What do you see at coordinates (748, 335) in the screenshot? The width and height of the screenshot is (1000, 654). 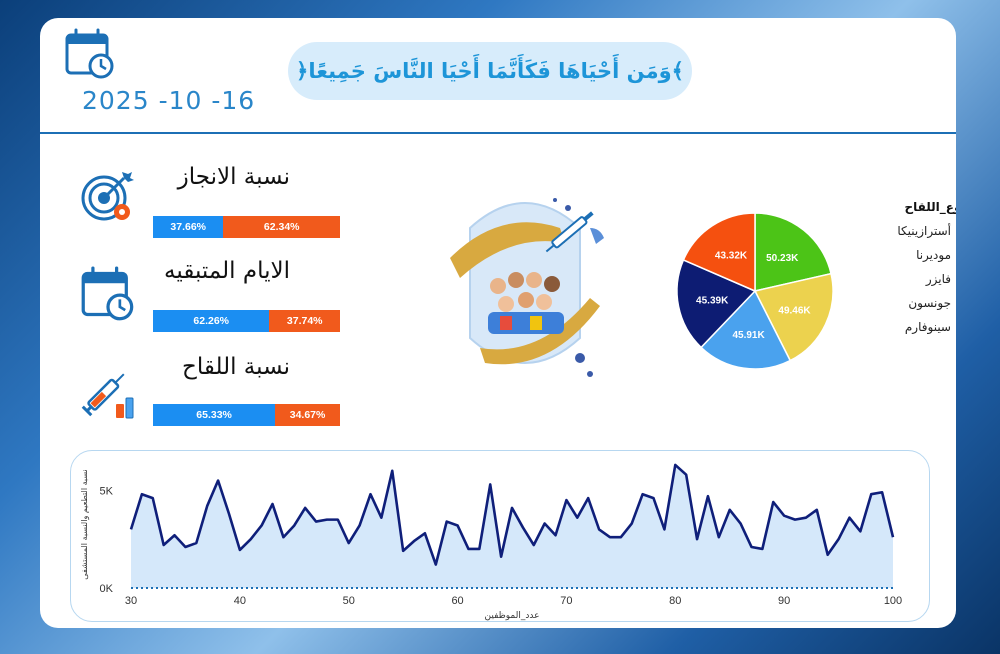 I see `pie-slice-label: 45.91K` at bounding box center [748, 335].